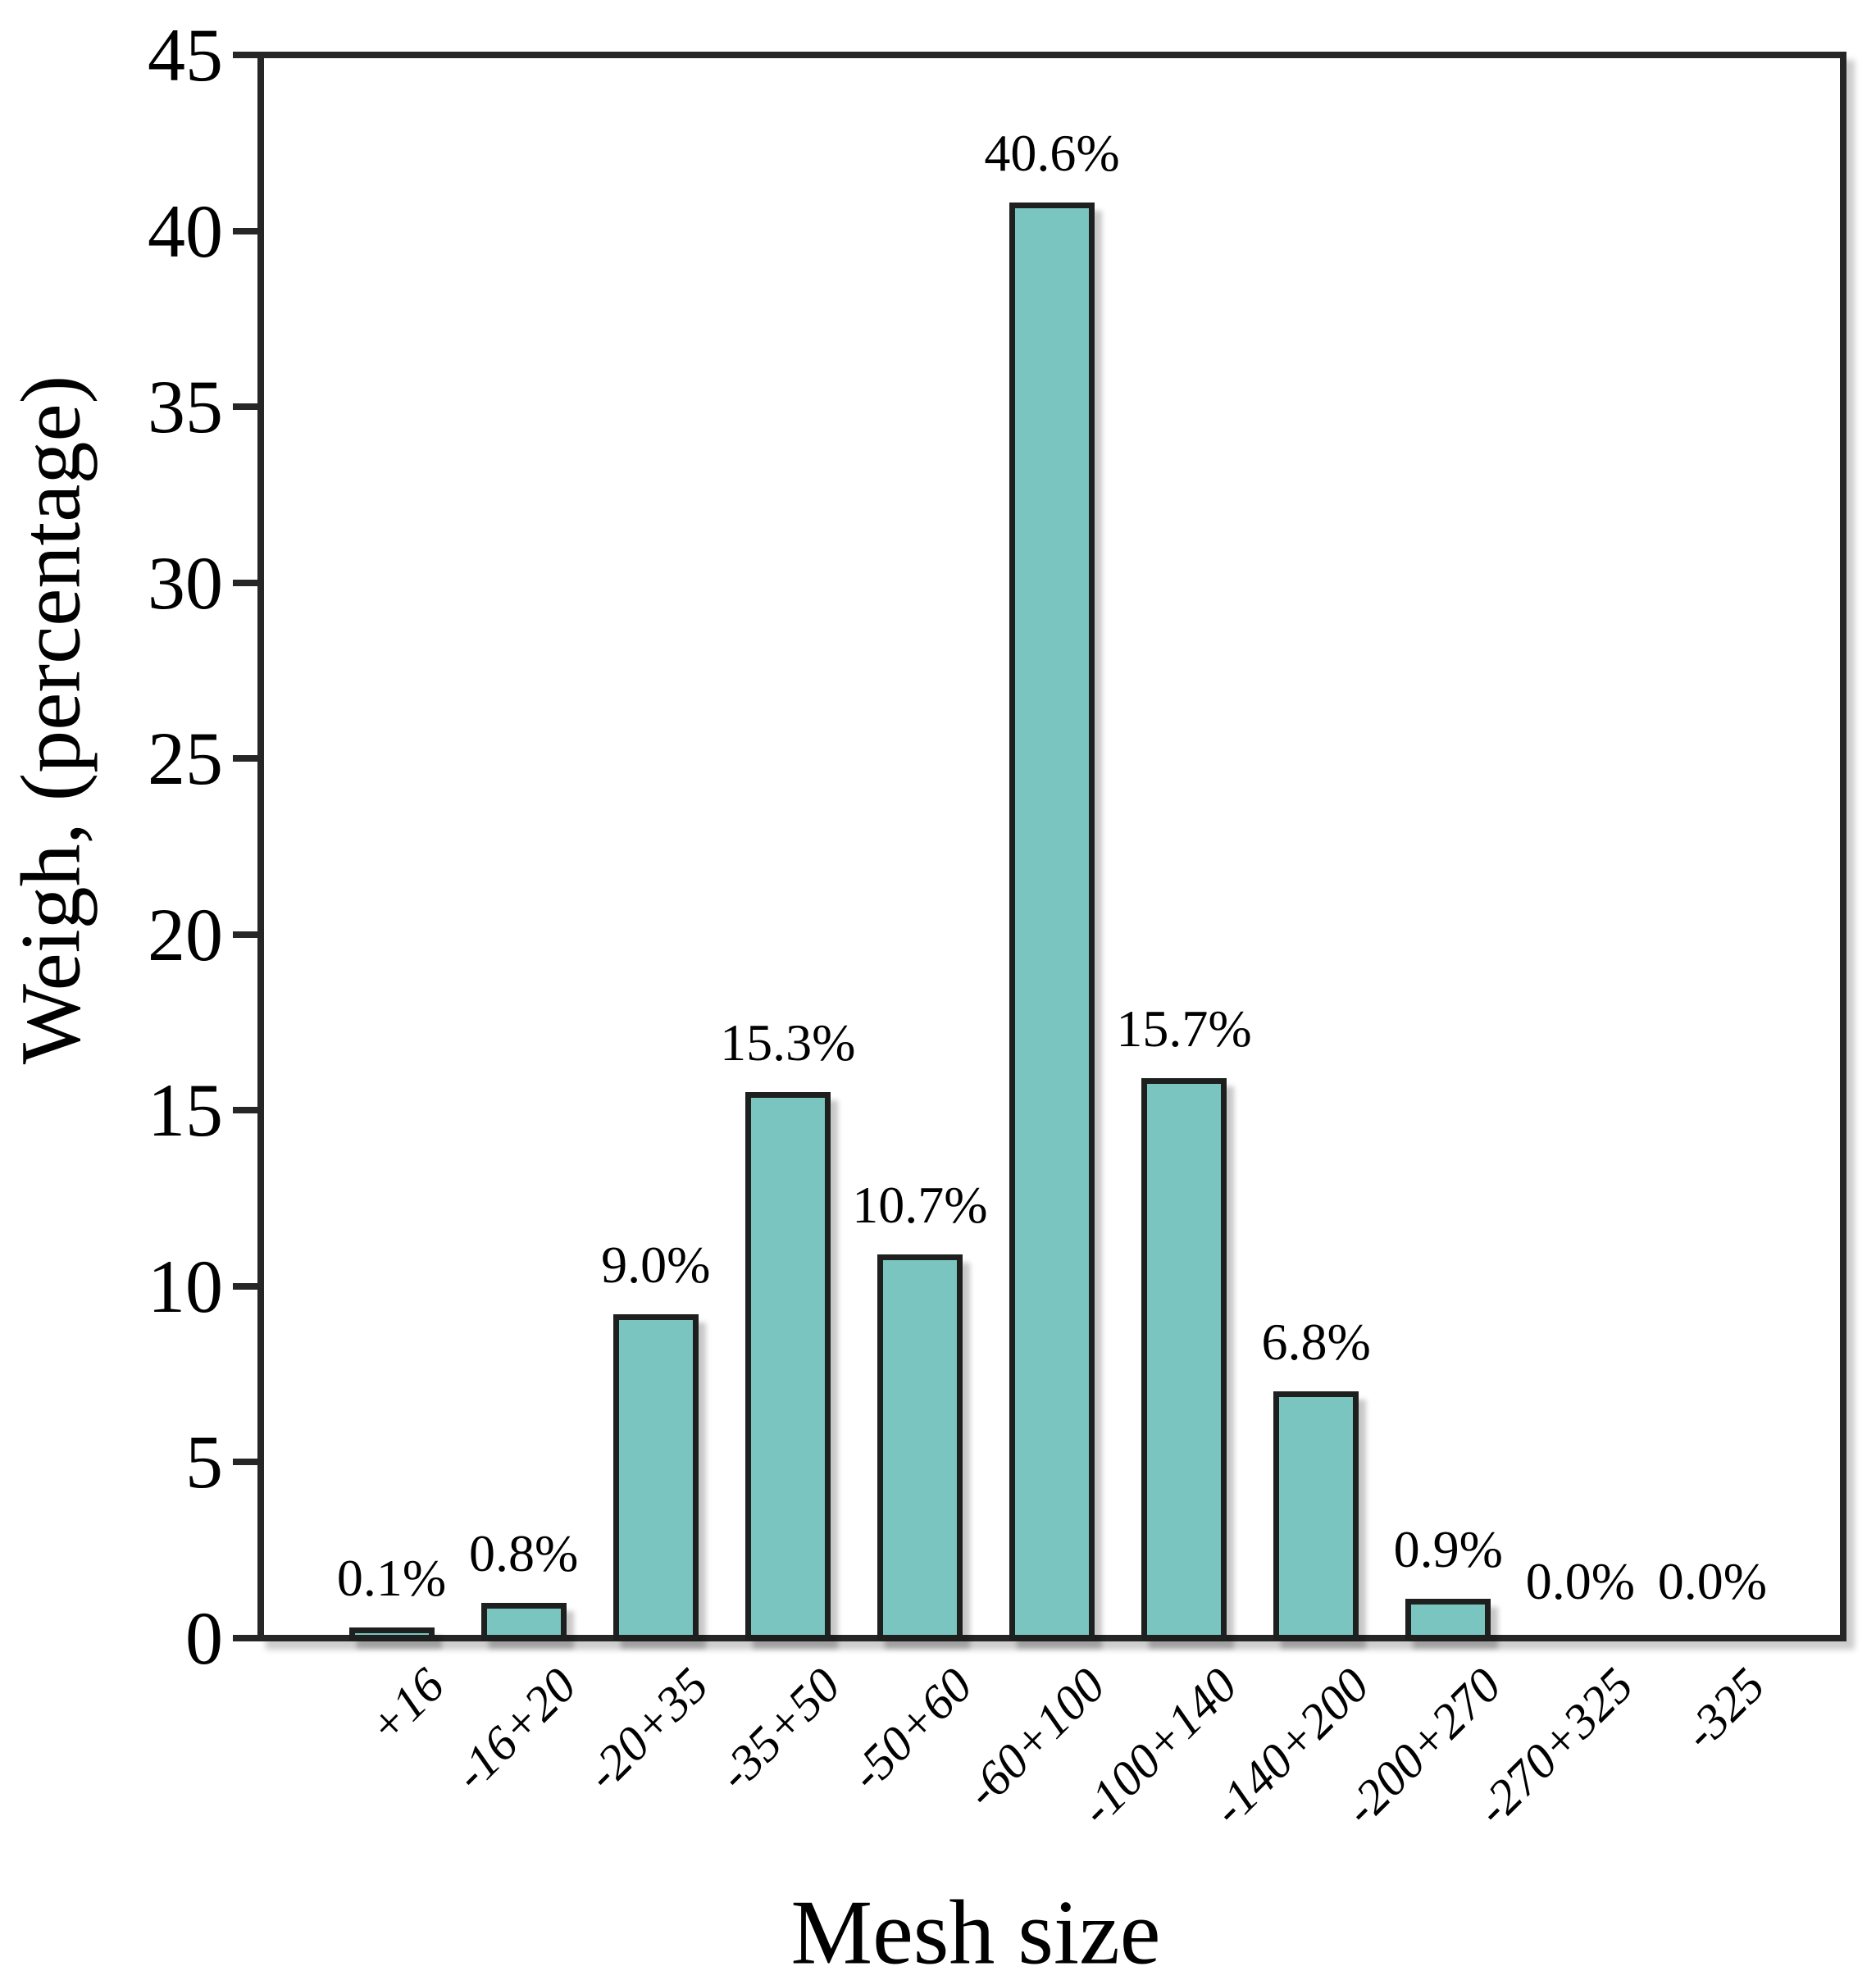 The height and width of the screenshot is (1971, 1876). Describe the element at coordinates (185, 55) in the screenshot. I see `y-tick-label: 45` at that location.